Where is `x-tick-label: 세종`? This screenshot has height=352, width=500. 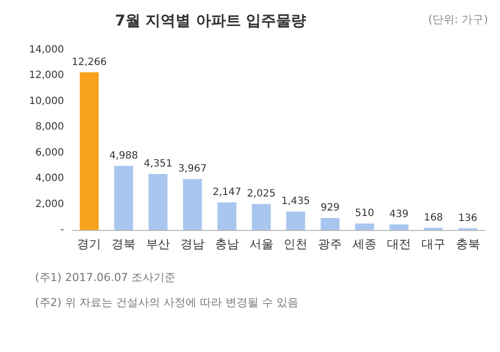
x-tick-label: 세종 is located at coordinates (364, 244).